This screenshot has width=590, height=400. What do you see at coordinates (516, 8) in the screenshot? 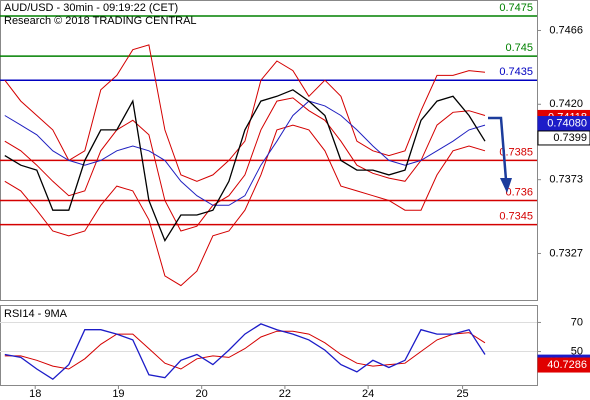
I see `level-label: 0.7475` at bounding box center [516, 8].